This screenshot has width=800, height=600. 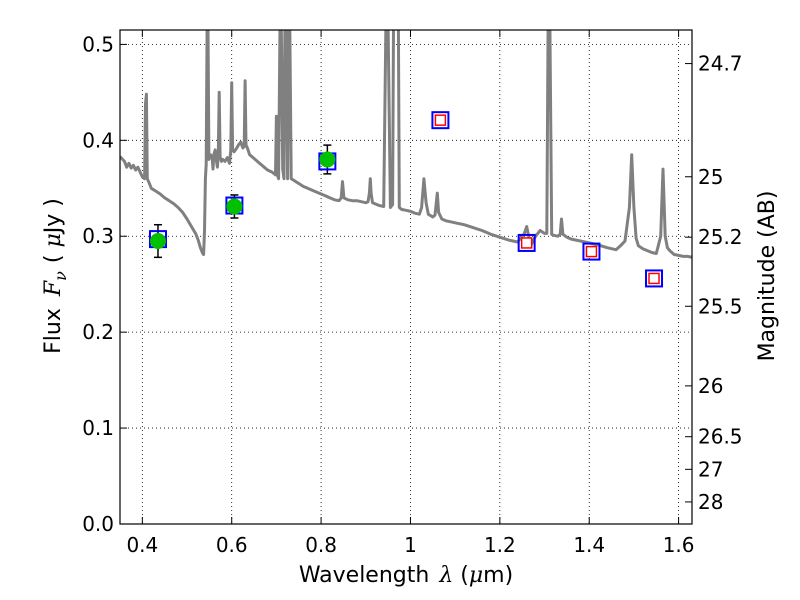 I want to click on x-tick-label: 0.8, so click(x=321, y=545).